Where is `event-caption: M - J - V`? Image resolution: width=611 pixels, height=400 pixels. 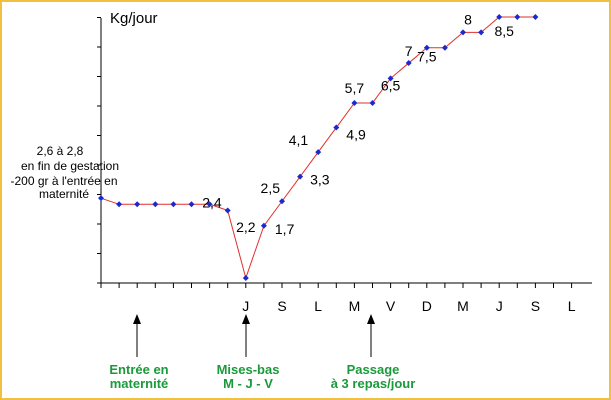
event-caption: M - J - V is located at coordinates (248, 383).